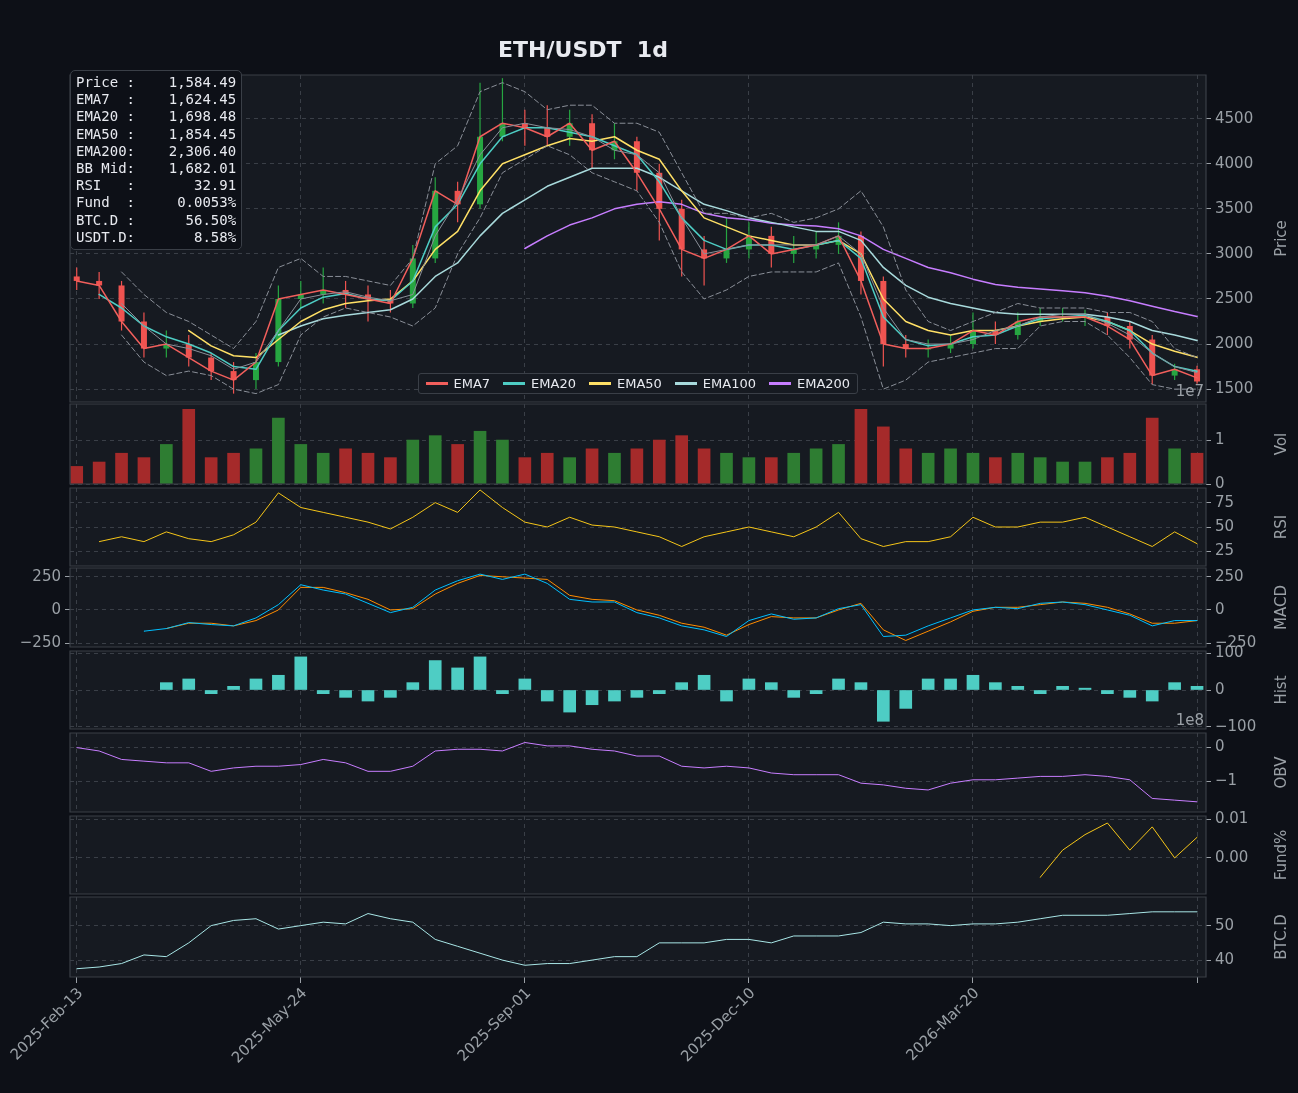  I want to click on y-tick-label: 4500, so click(1234, 117).